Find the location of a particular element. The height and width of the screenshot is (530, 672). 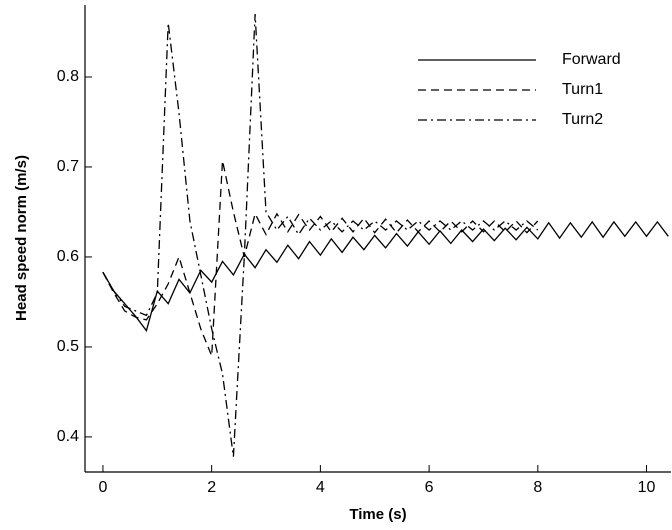

y-axis-title: Head speed norm (m/s) is located at coordinates (21, 238).